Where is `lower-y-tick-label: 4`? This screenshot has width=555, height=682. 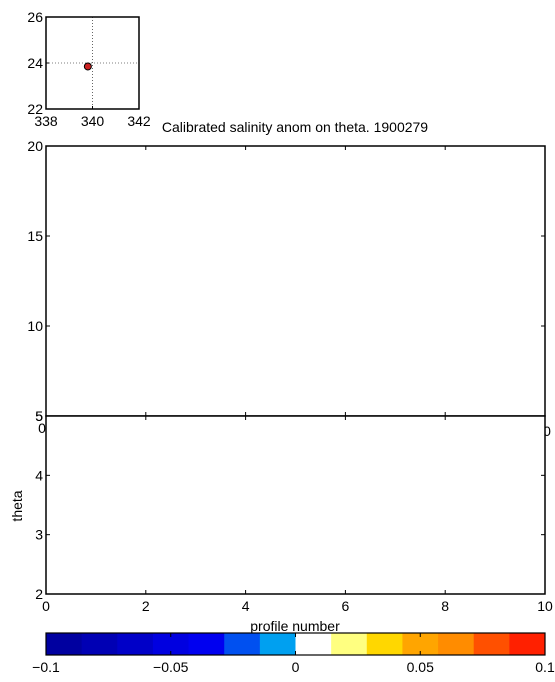 lower-y-tick-label: 4 is located at coordinates (39, 475).